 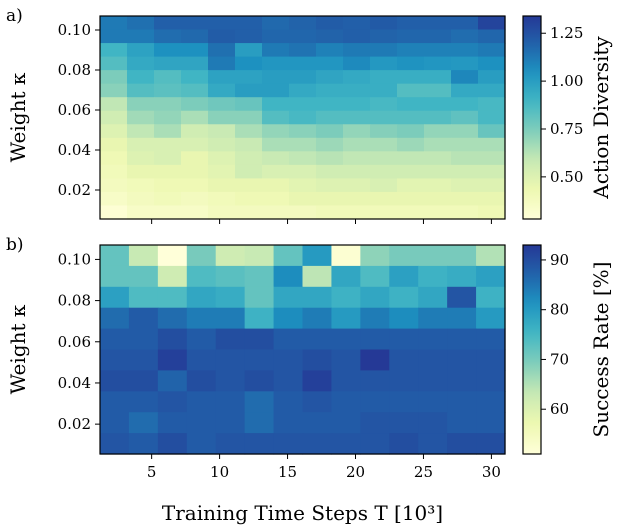 What do you see at coordinates (566, 177) in the screenshot?
I see `colorbar-tick-label: 0.50` at bounding box center [566, 177].